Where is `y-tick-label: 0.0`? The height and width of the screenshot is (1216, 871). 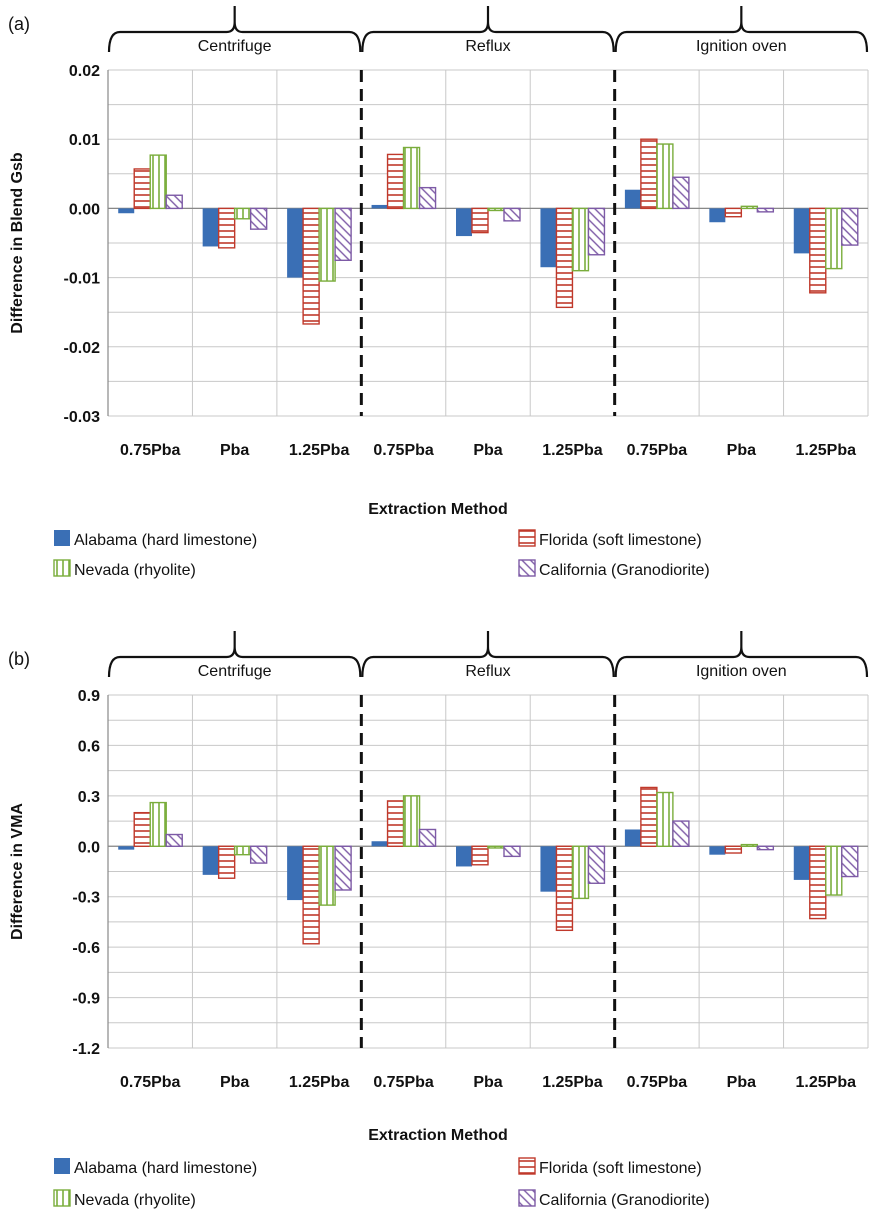 y-tick-label: 0.0 is located at coordinates (89, 847).